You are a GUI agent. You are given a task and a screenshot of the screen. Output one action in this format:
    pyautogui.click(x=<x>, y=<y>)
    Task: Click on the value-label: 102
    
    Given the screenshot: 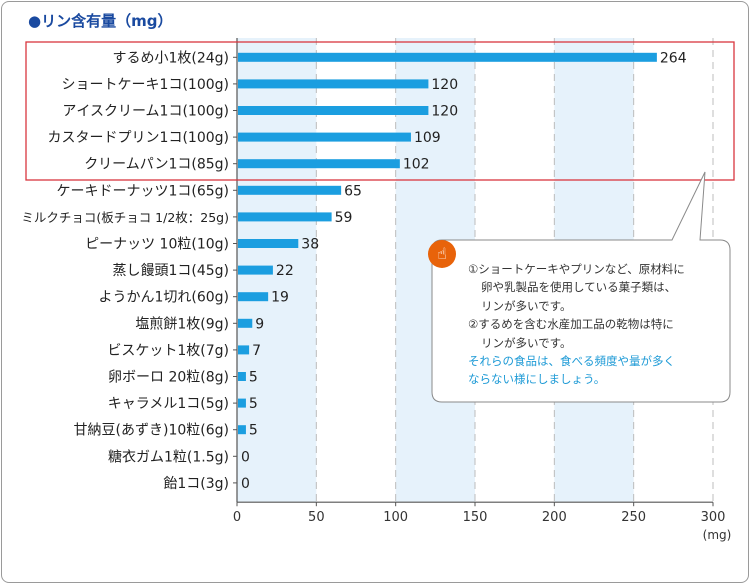 What is the action you would take?
    pyautogui.click(x=416, y=165)
    